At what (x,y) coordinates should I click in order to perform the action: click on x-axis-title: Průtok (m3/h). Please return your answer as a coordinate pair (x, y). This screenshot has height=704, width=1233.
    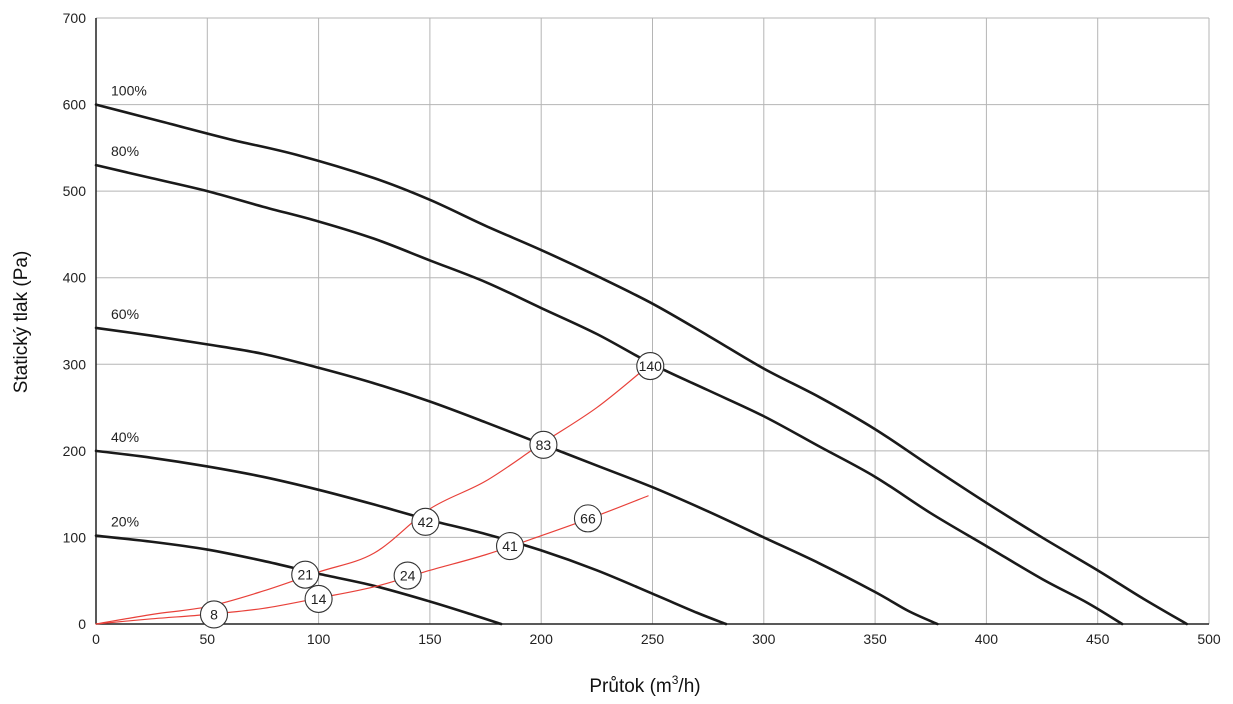
    Looking at the image, I should click on (644, 685).